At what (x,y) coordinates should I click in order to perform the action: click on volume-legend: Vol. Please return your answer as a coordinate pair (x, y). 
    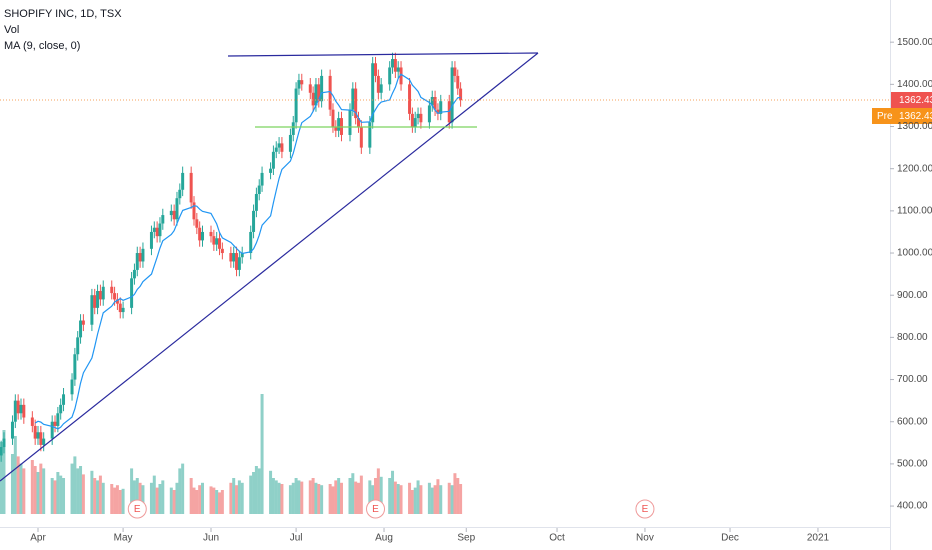
    Looking at the image, I should click on (11, 30).